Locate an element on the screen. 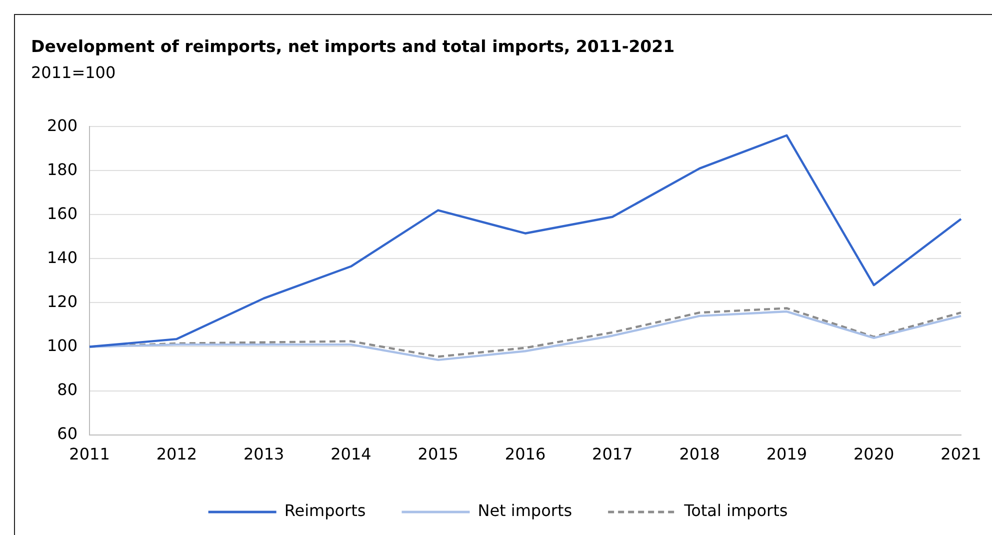 This screenshot has height=535, width=992. y-tick-label: 160 is located at coordinates (62, 213).